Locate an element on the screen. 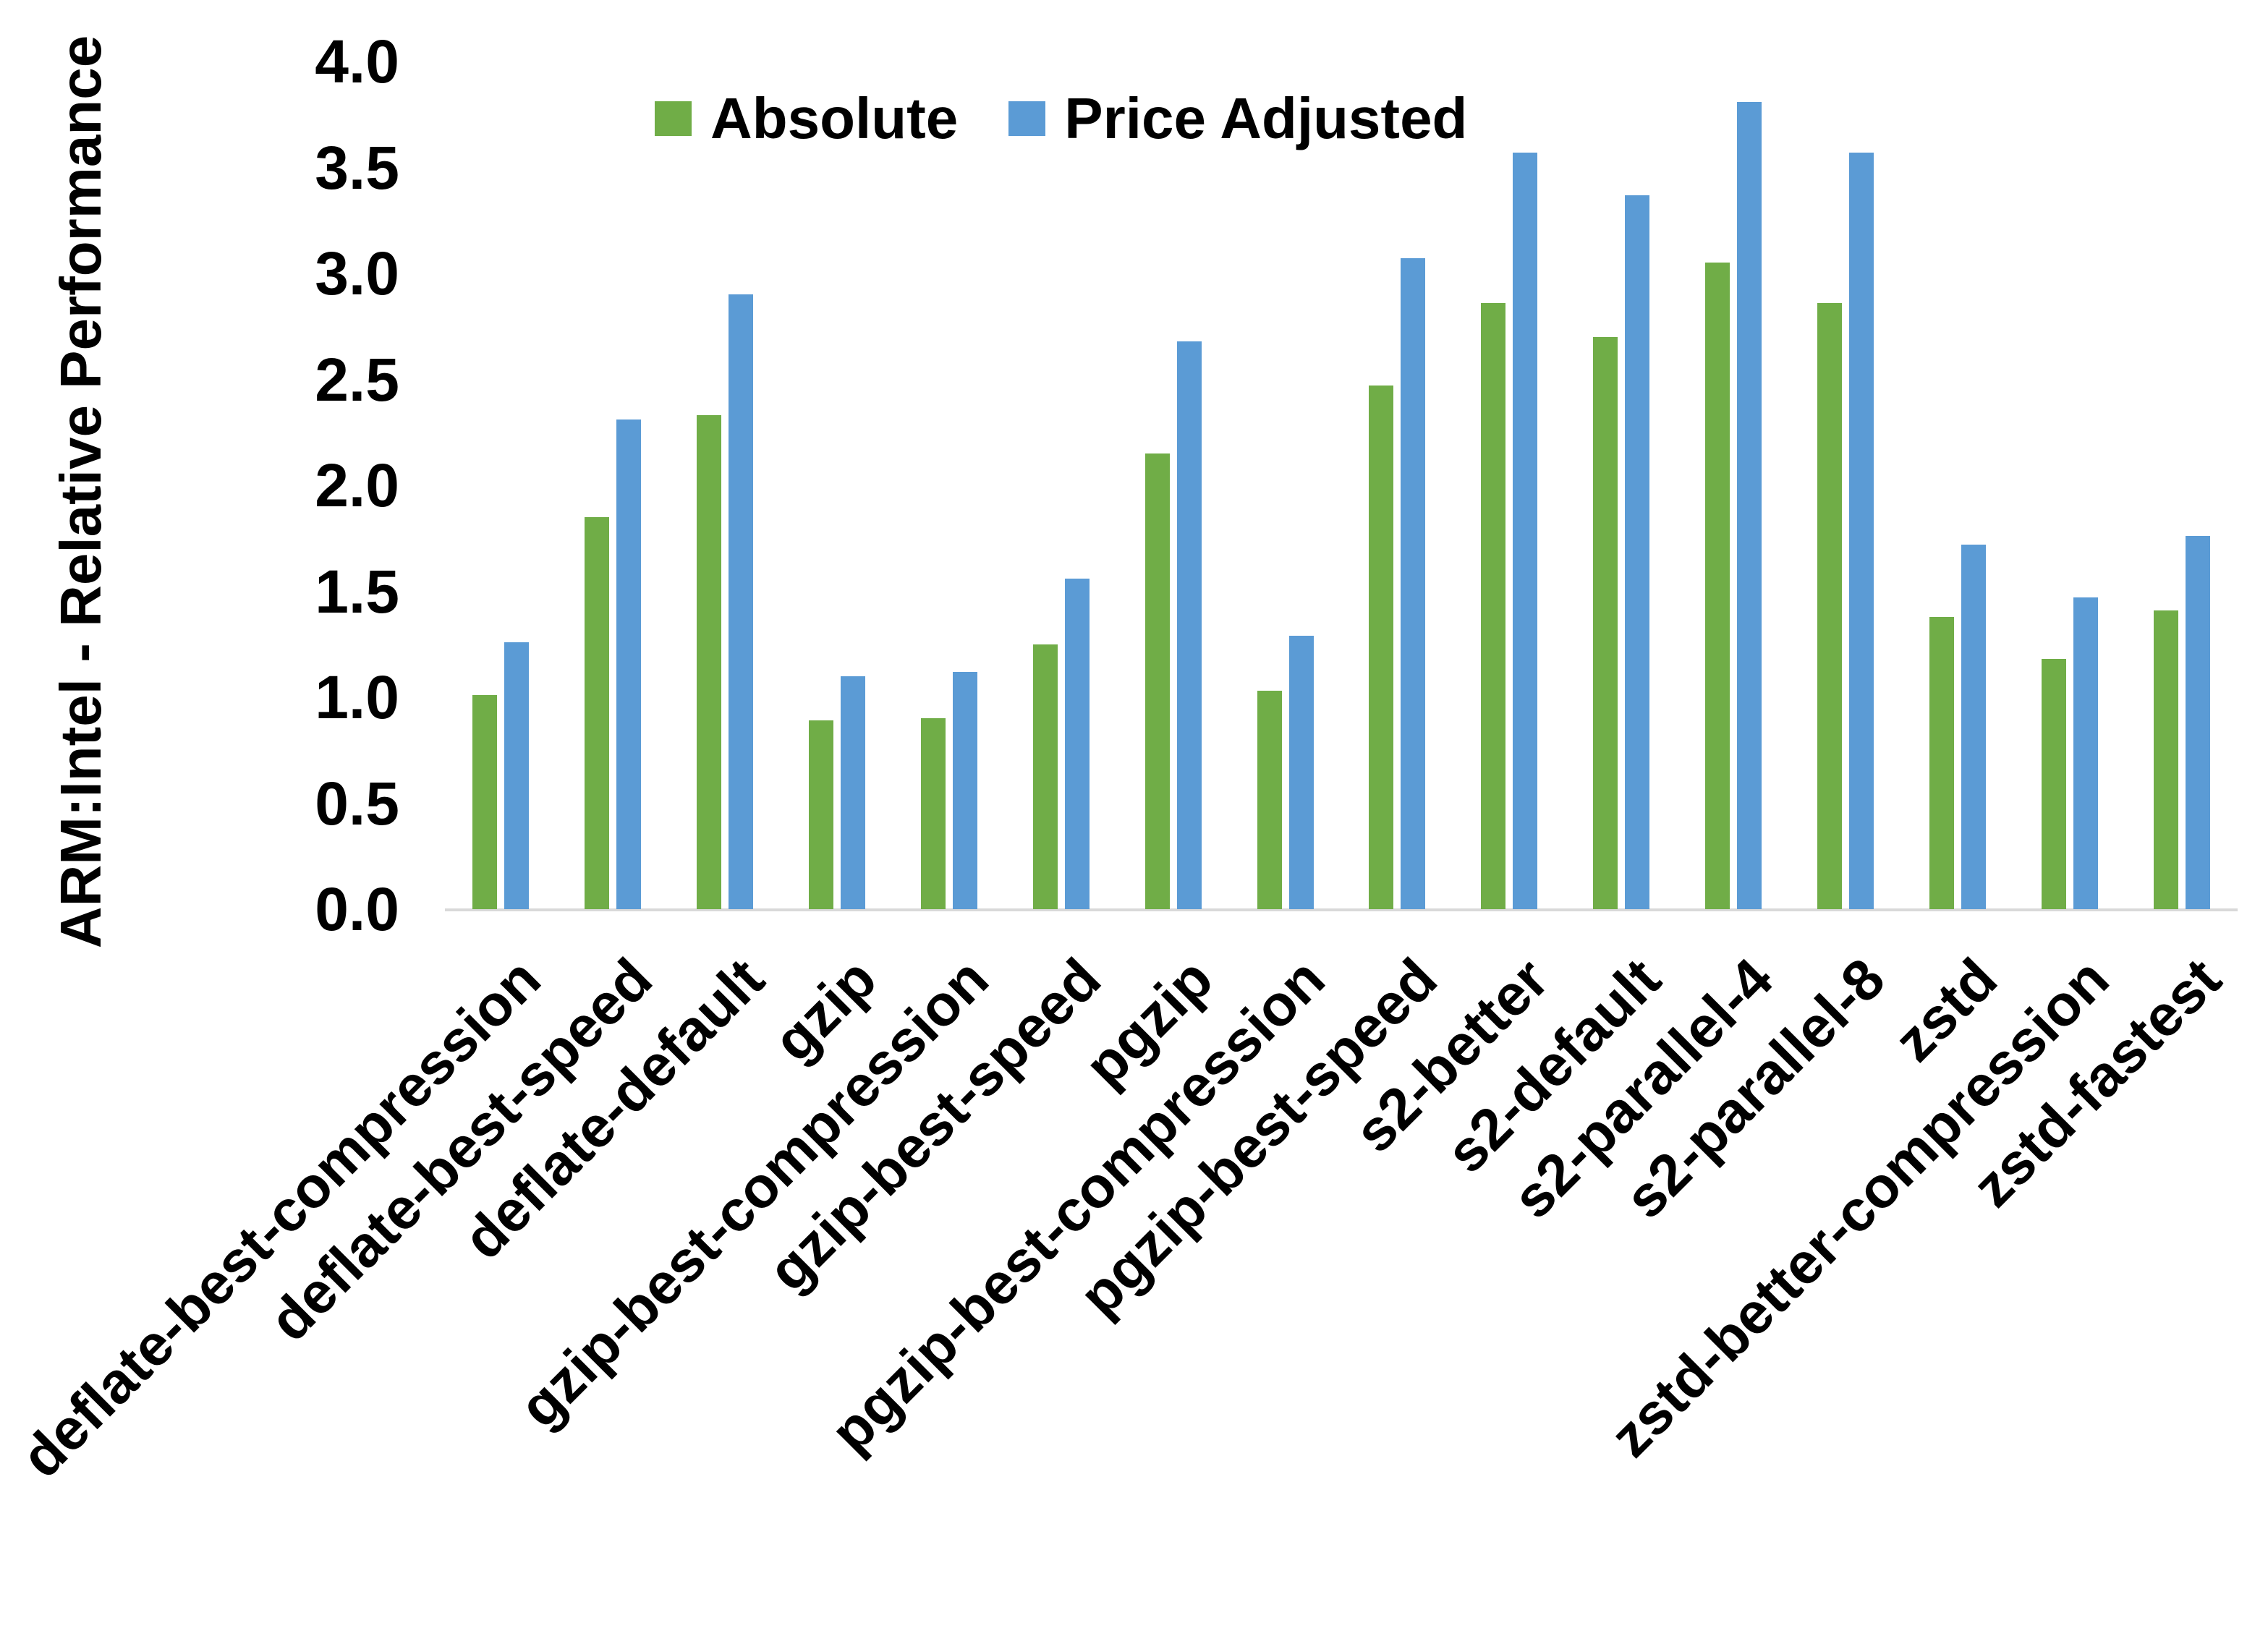  y-axis-title: ARM:Intel - Relative Performance is located at coordinates (80, 492).